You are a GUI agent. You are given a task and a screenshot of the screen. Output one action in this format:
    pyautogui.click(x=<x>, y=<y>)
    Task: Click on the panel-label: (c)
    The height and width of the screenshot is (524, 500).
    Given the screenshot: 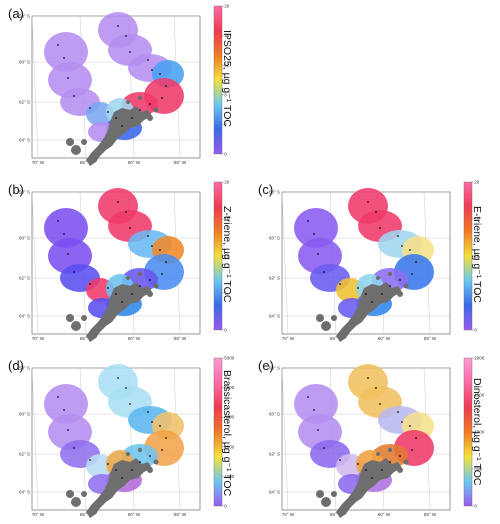 What is the action you would take?
    pyautogui.click(x=266, y=189)
    